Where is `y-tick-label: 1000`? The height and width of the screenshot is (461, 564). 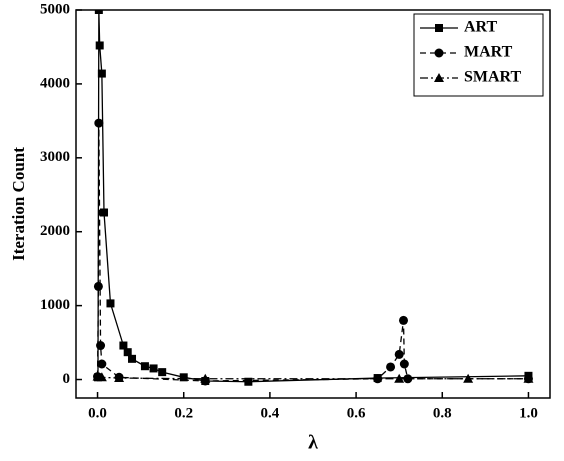 y-tick-label: 1000 is located at coordinates (55, 305).